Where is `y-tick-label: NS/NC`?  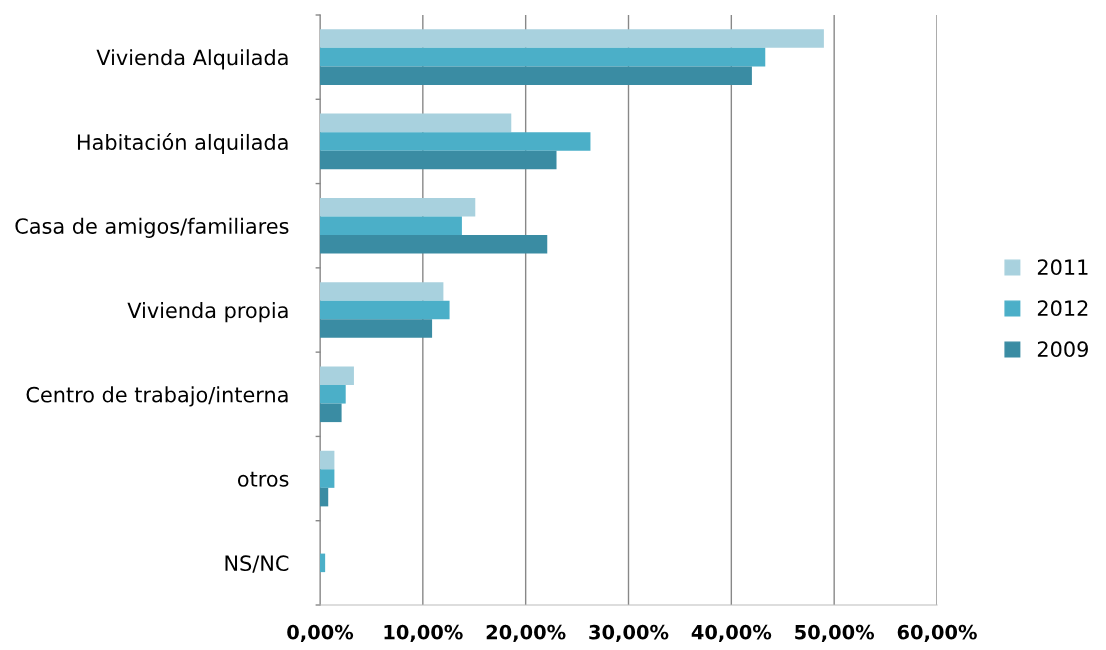 y-tick-label: NS/NC is located at coordinates (257, 564).